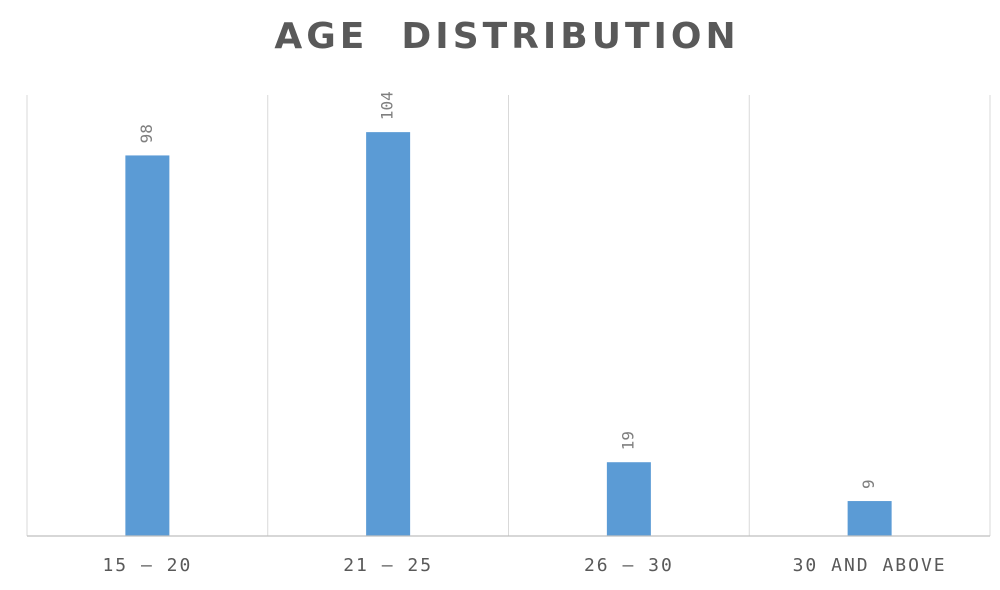 This screenshot has width=1000, height=590. Describe the element at coordinates (629, 565) in the screenshot. I see `category-tick-label: 26 – 30` at that location.